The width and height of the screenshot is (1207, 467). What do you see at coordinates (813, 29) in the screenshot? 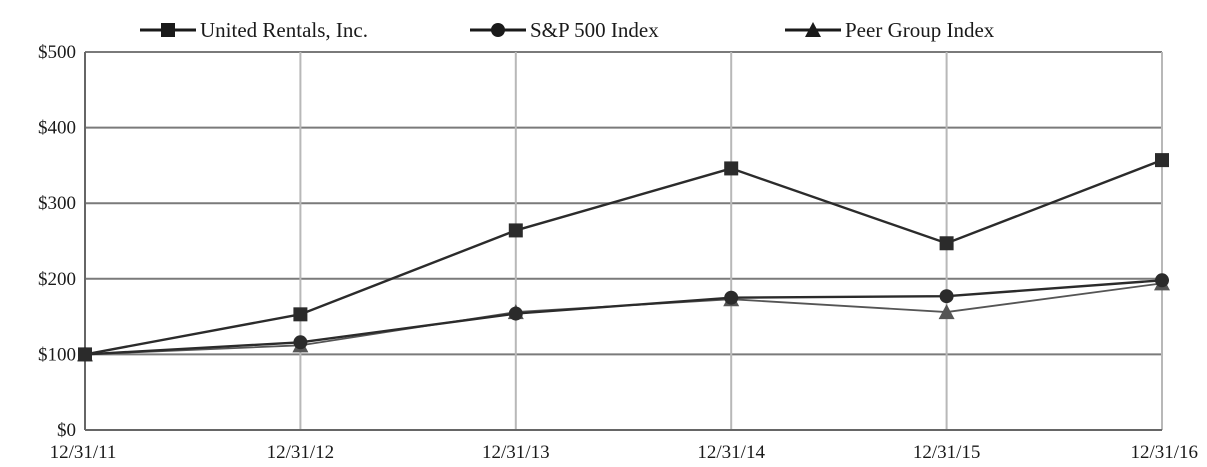
I see `legend-marker-triangle-icon` at bounding box center [813, 29].